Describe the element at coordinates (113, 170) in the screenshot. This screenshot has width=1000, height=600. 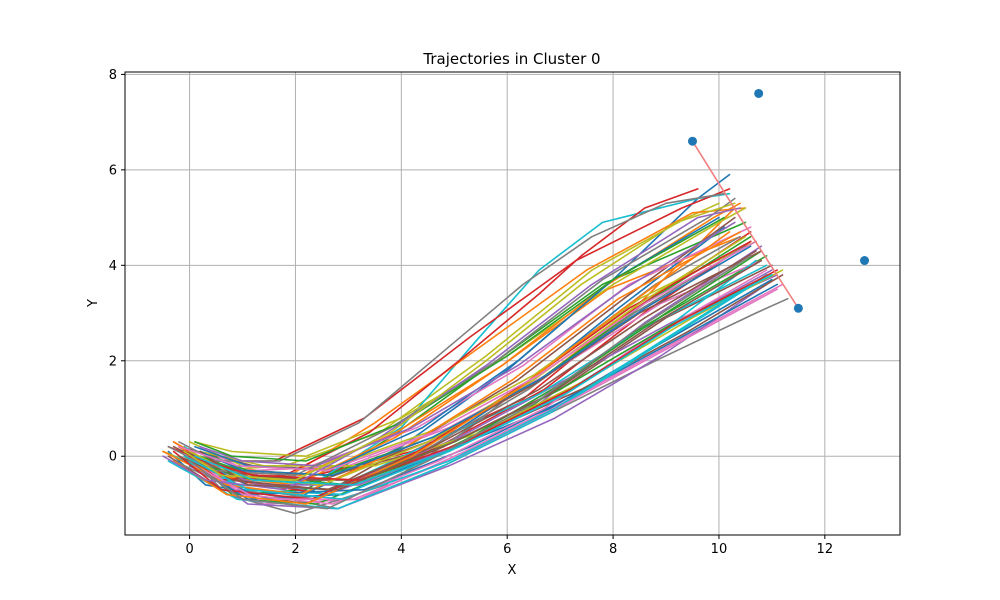
I see `y-tick-label: 6` at that location.